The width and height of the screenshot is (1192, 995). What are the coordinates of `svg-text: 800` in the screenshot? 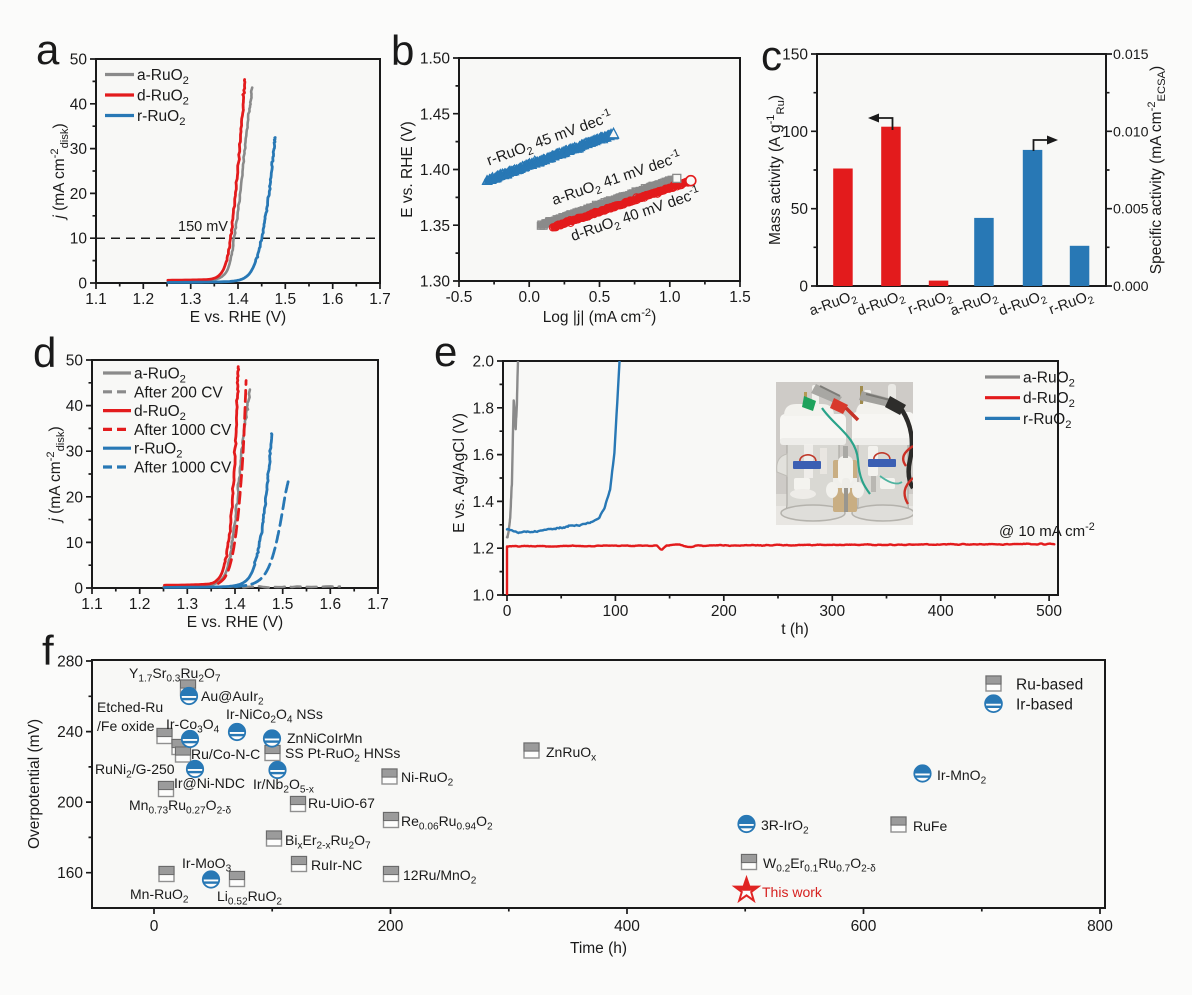 It's located at (1100, 926).